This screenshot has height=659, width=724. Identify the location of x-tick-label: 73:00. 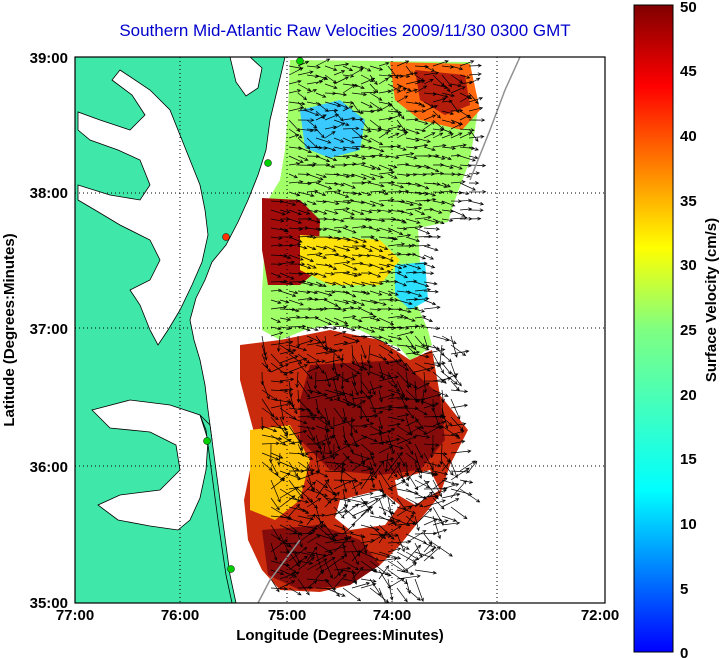
(497, 615).